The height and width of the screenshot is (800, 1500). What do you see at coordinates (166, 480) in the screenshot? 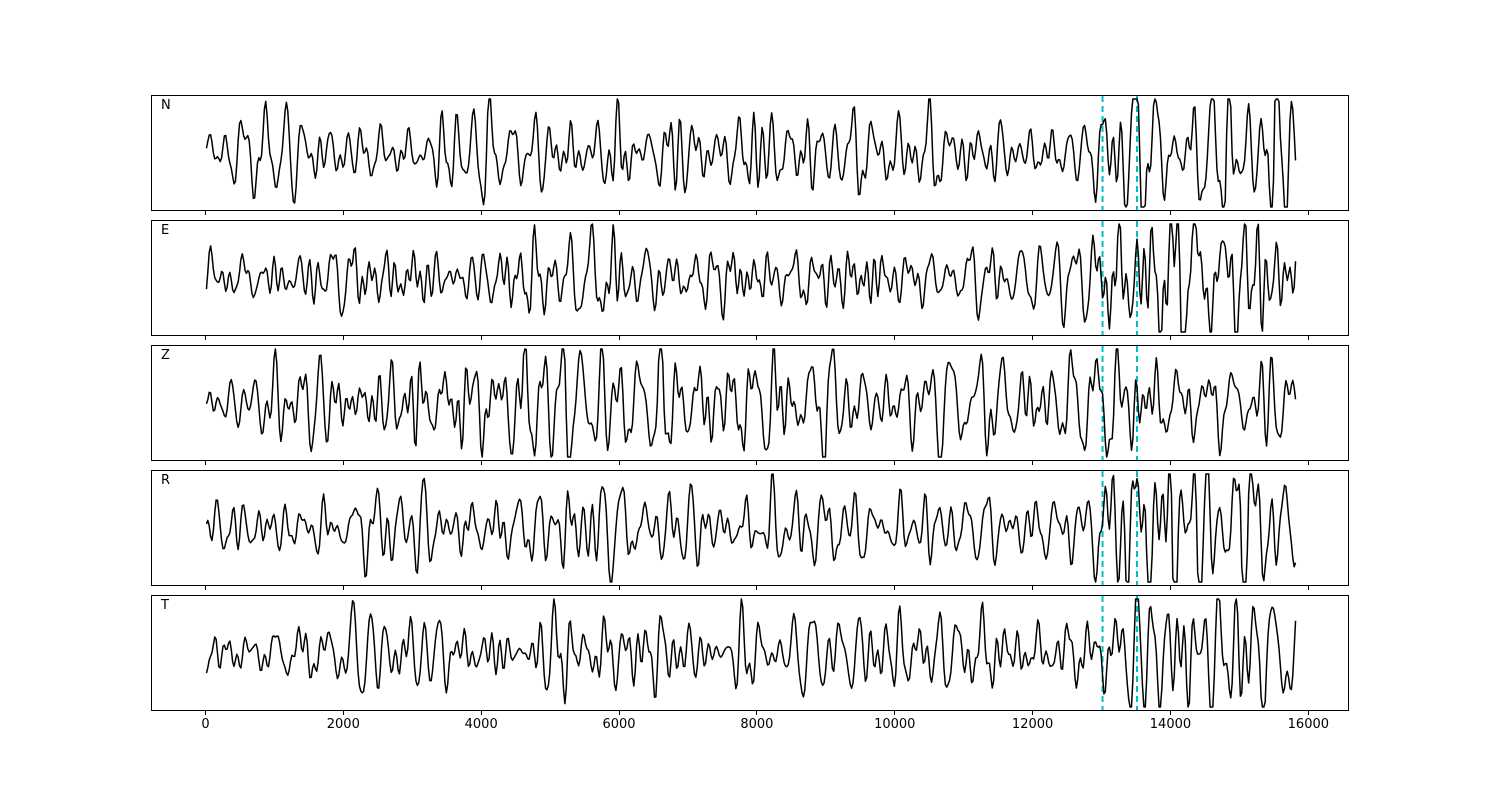
I see `panel-label: R` at bounding box center [166, 480].